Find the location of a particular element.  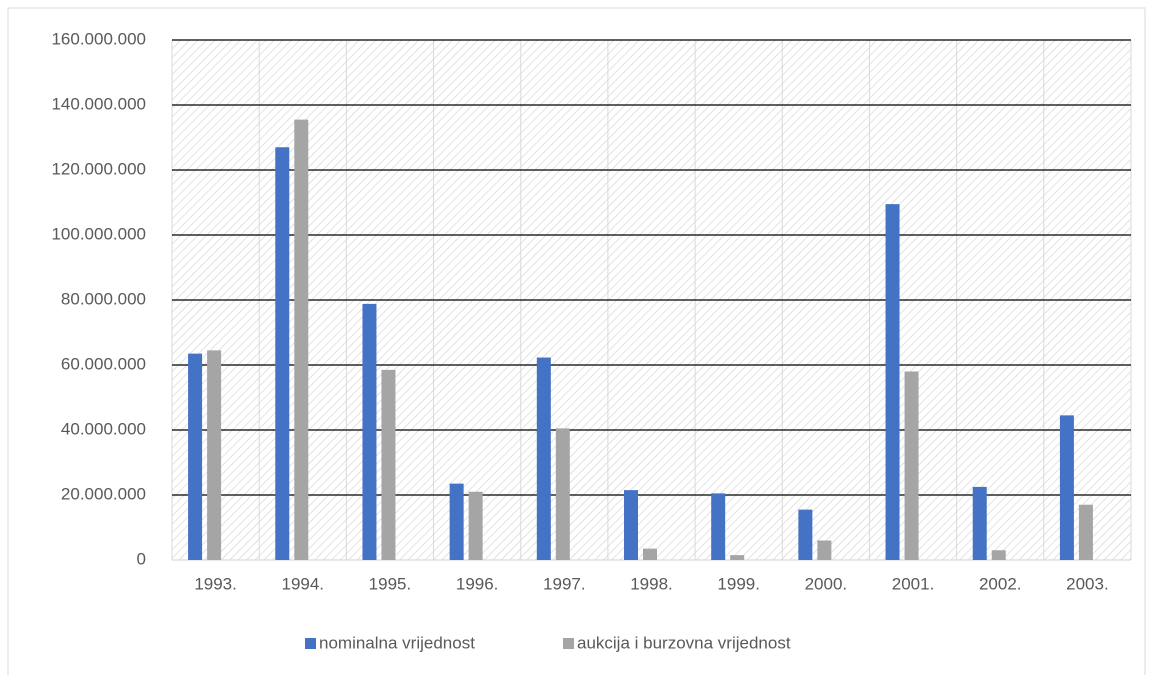

y-tick-label: 60.000.000 is located at coordinates (103, 363).